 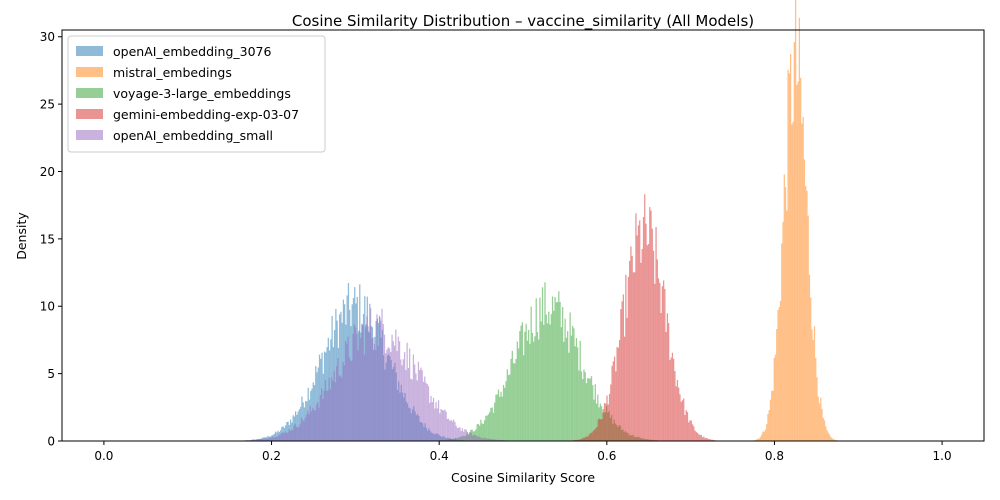 What do you see at coordinates (21, 236) in the screenshot?
I see `y-axis-title: Density` at bounding box center [21, 236].